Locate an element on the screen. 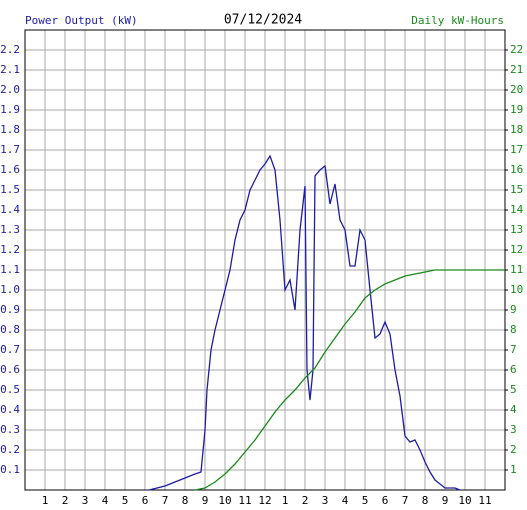  y2-tick-label: 21 is located at coordinates (516, 69).